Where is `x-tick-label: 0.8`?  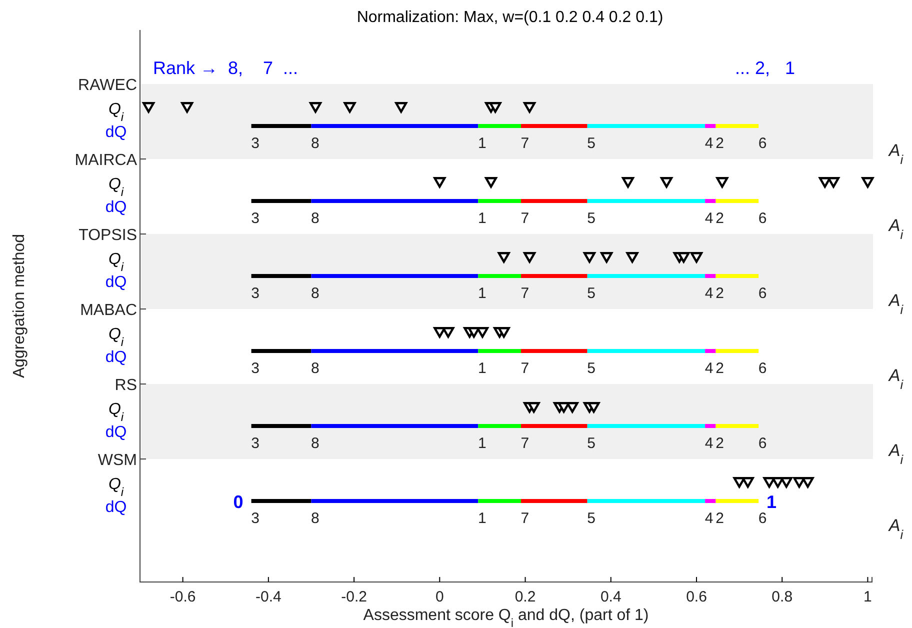
x-tick-label: 0.8 is located at coordinates (782, 597).